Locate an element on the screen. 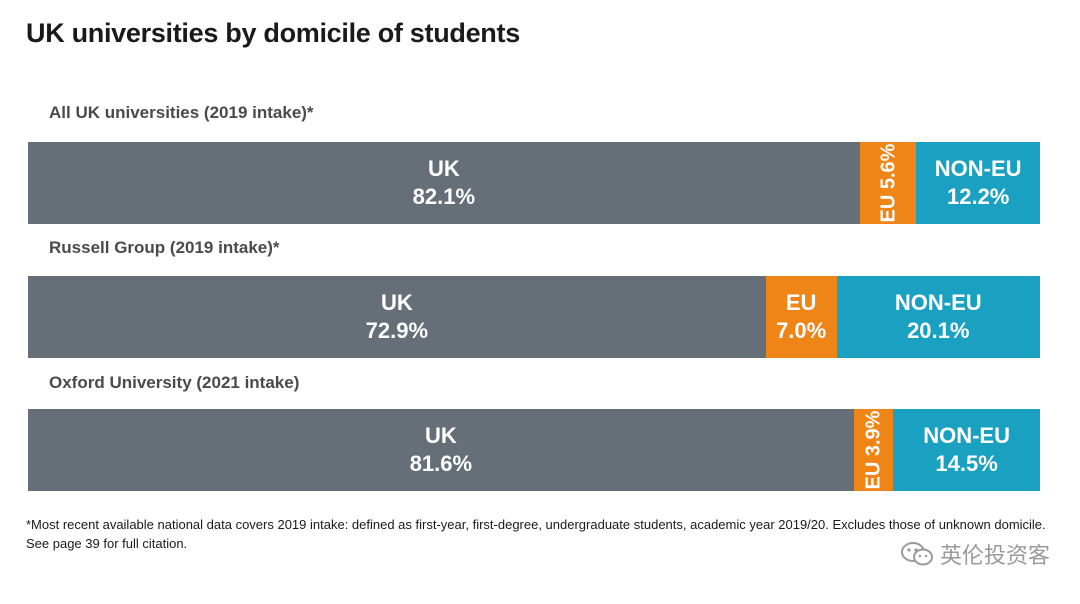 This screenshot has height=604, width=1080. segment-value: 7.0% is located at coordinates (801, 330).